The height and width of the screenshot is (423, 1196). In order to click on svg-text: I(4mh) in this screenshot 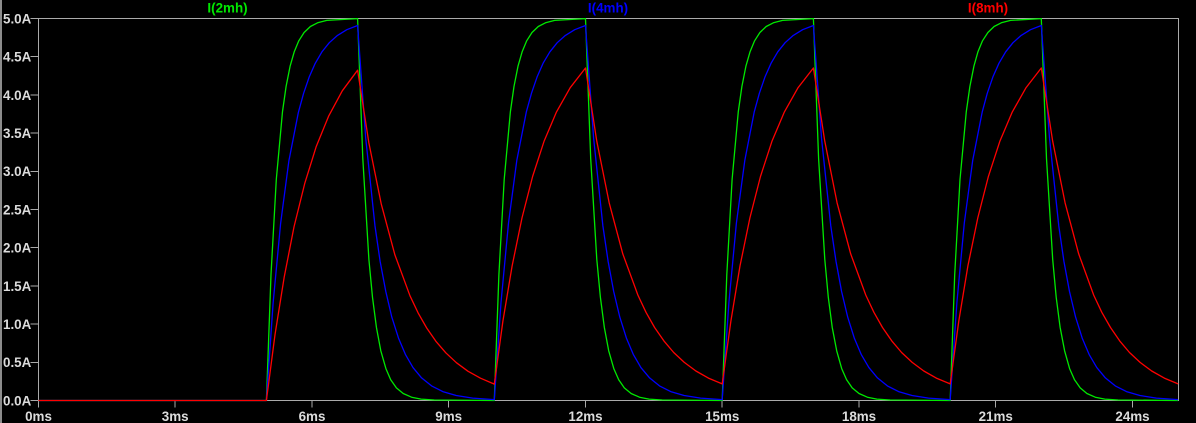, I will do `click(608, 8)`.